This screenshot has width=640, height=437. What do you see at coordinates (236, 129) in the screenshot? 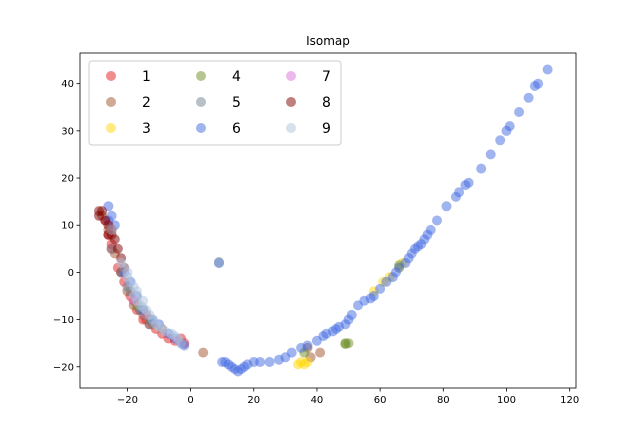
I see `legend-label-6: 6` at bounding box center [236, 129].